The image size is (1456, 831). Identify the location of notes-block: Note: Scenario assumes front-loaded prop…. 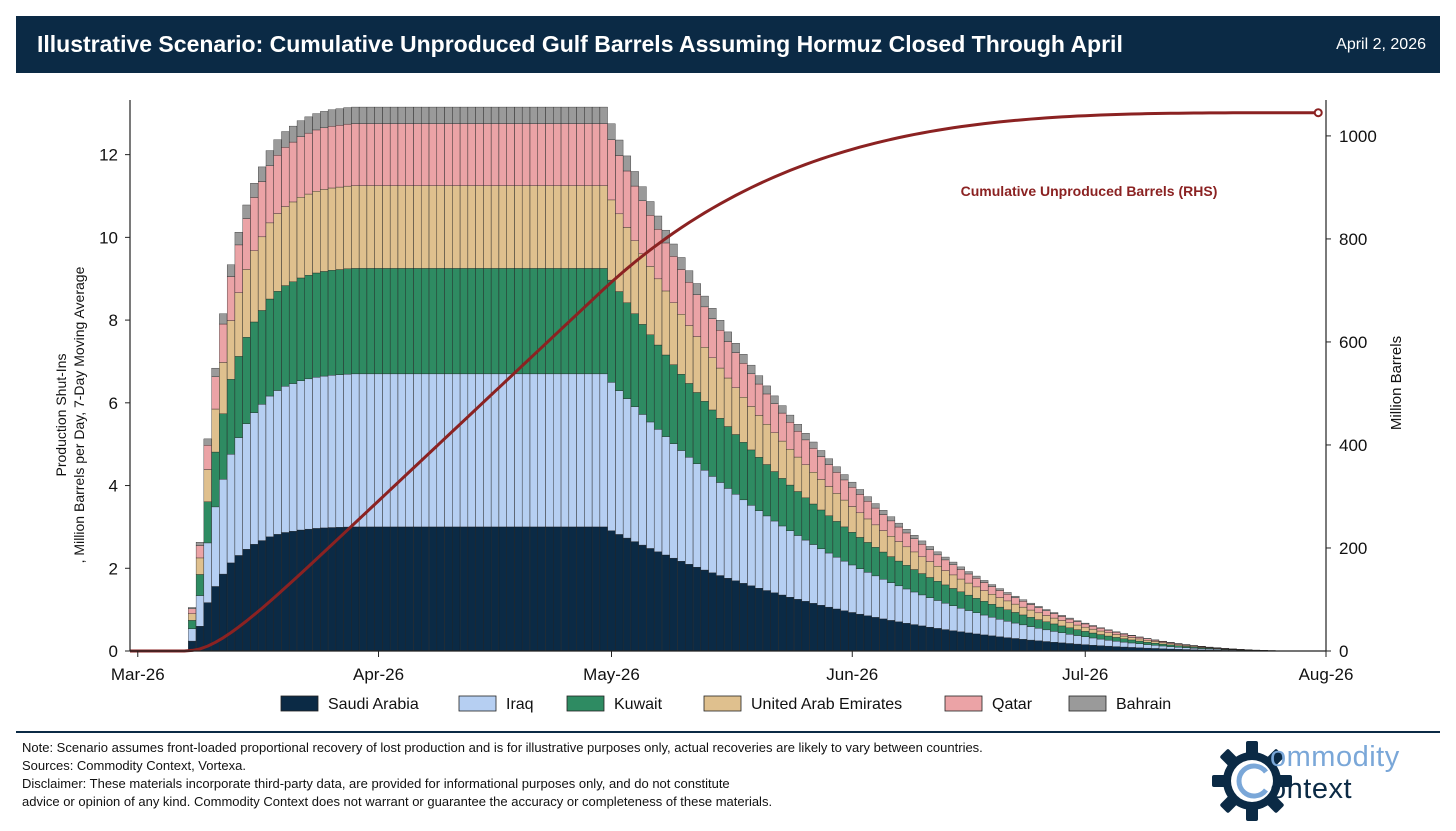
(502, 775).